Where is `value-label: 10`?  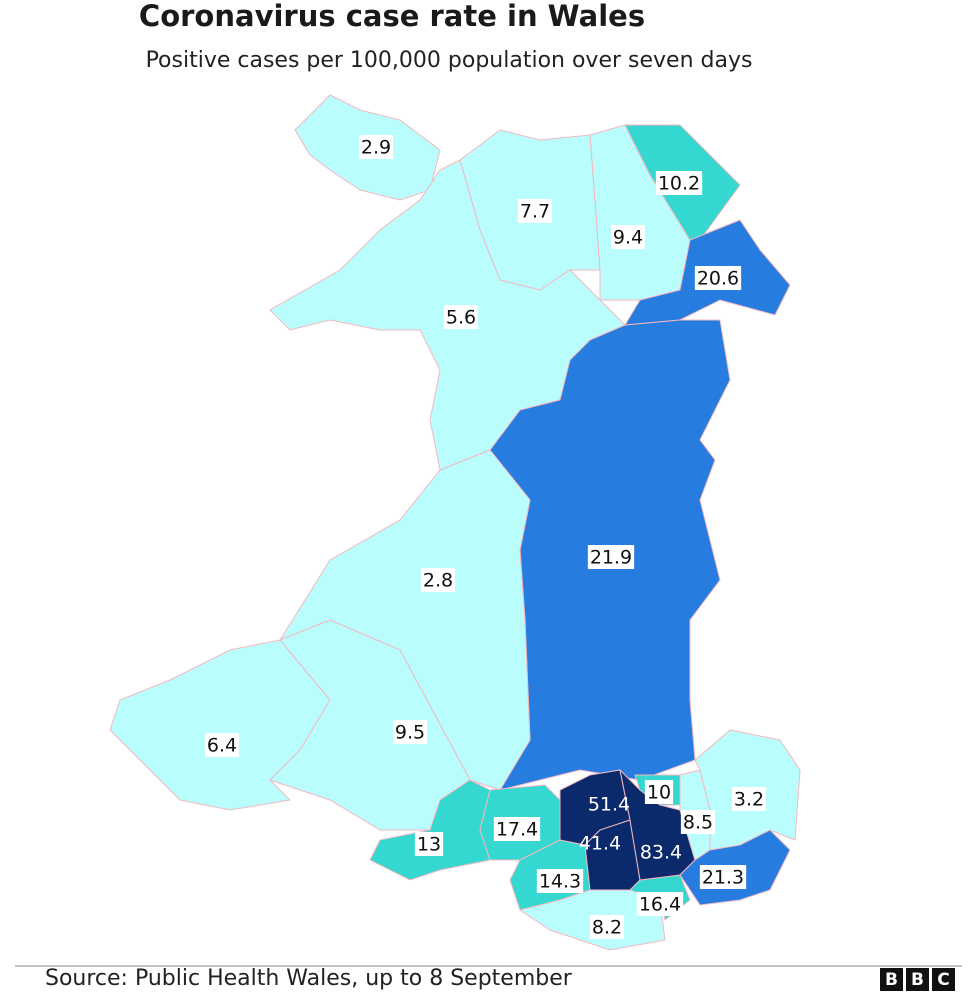
value-label: 10 is located at coordinates (659, 793).